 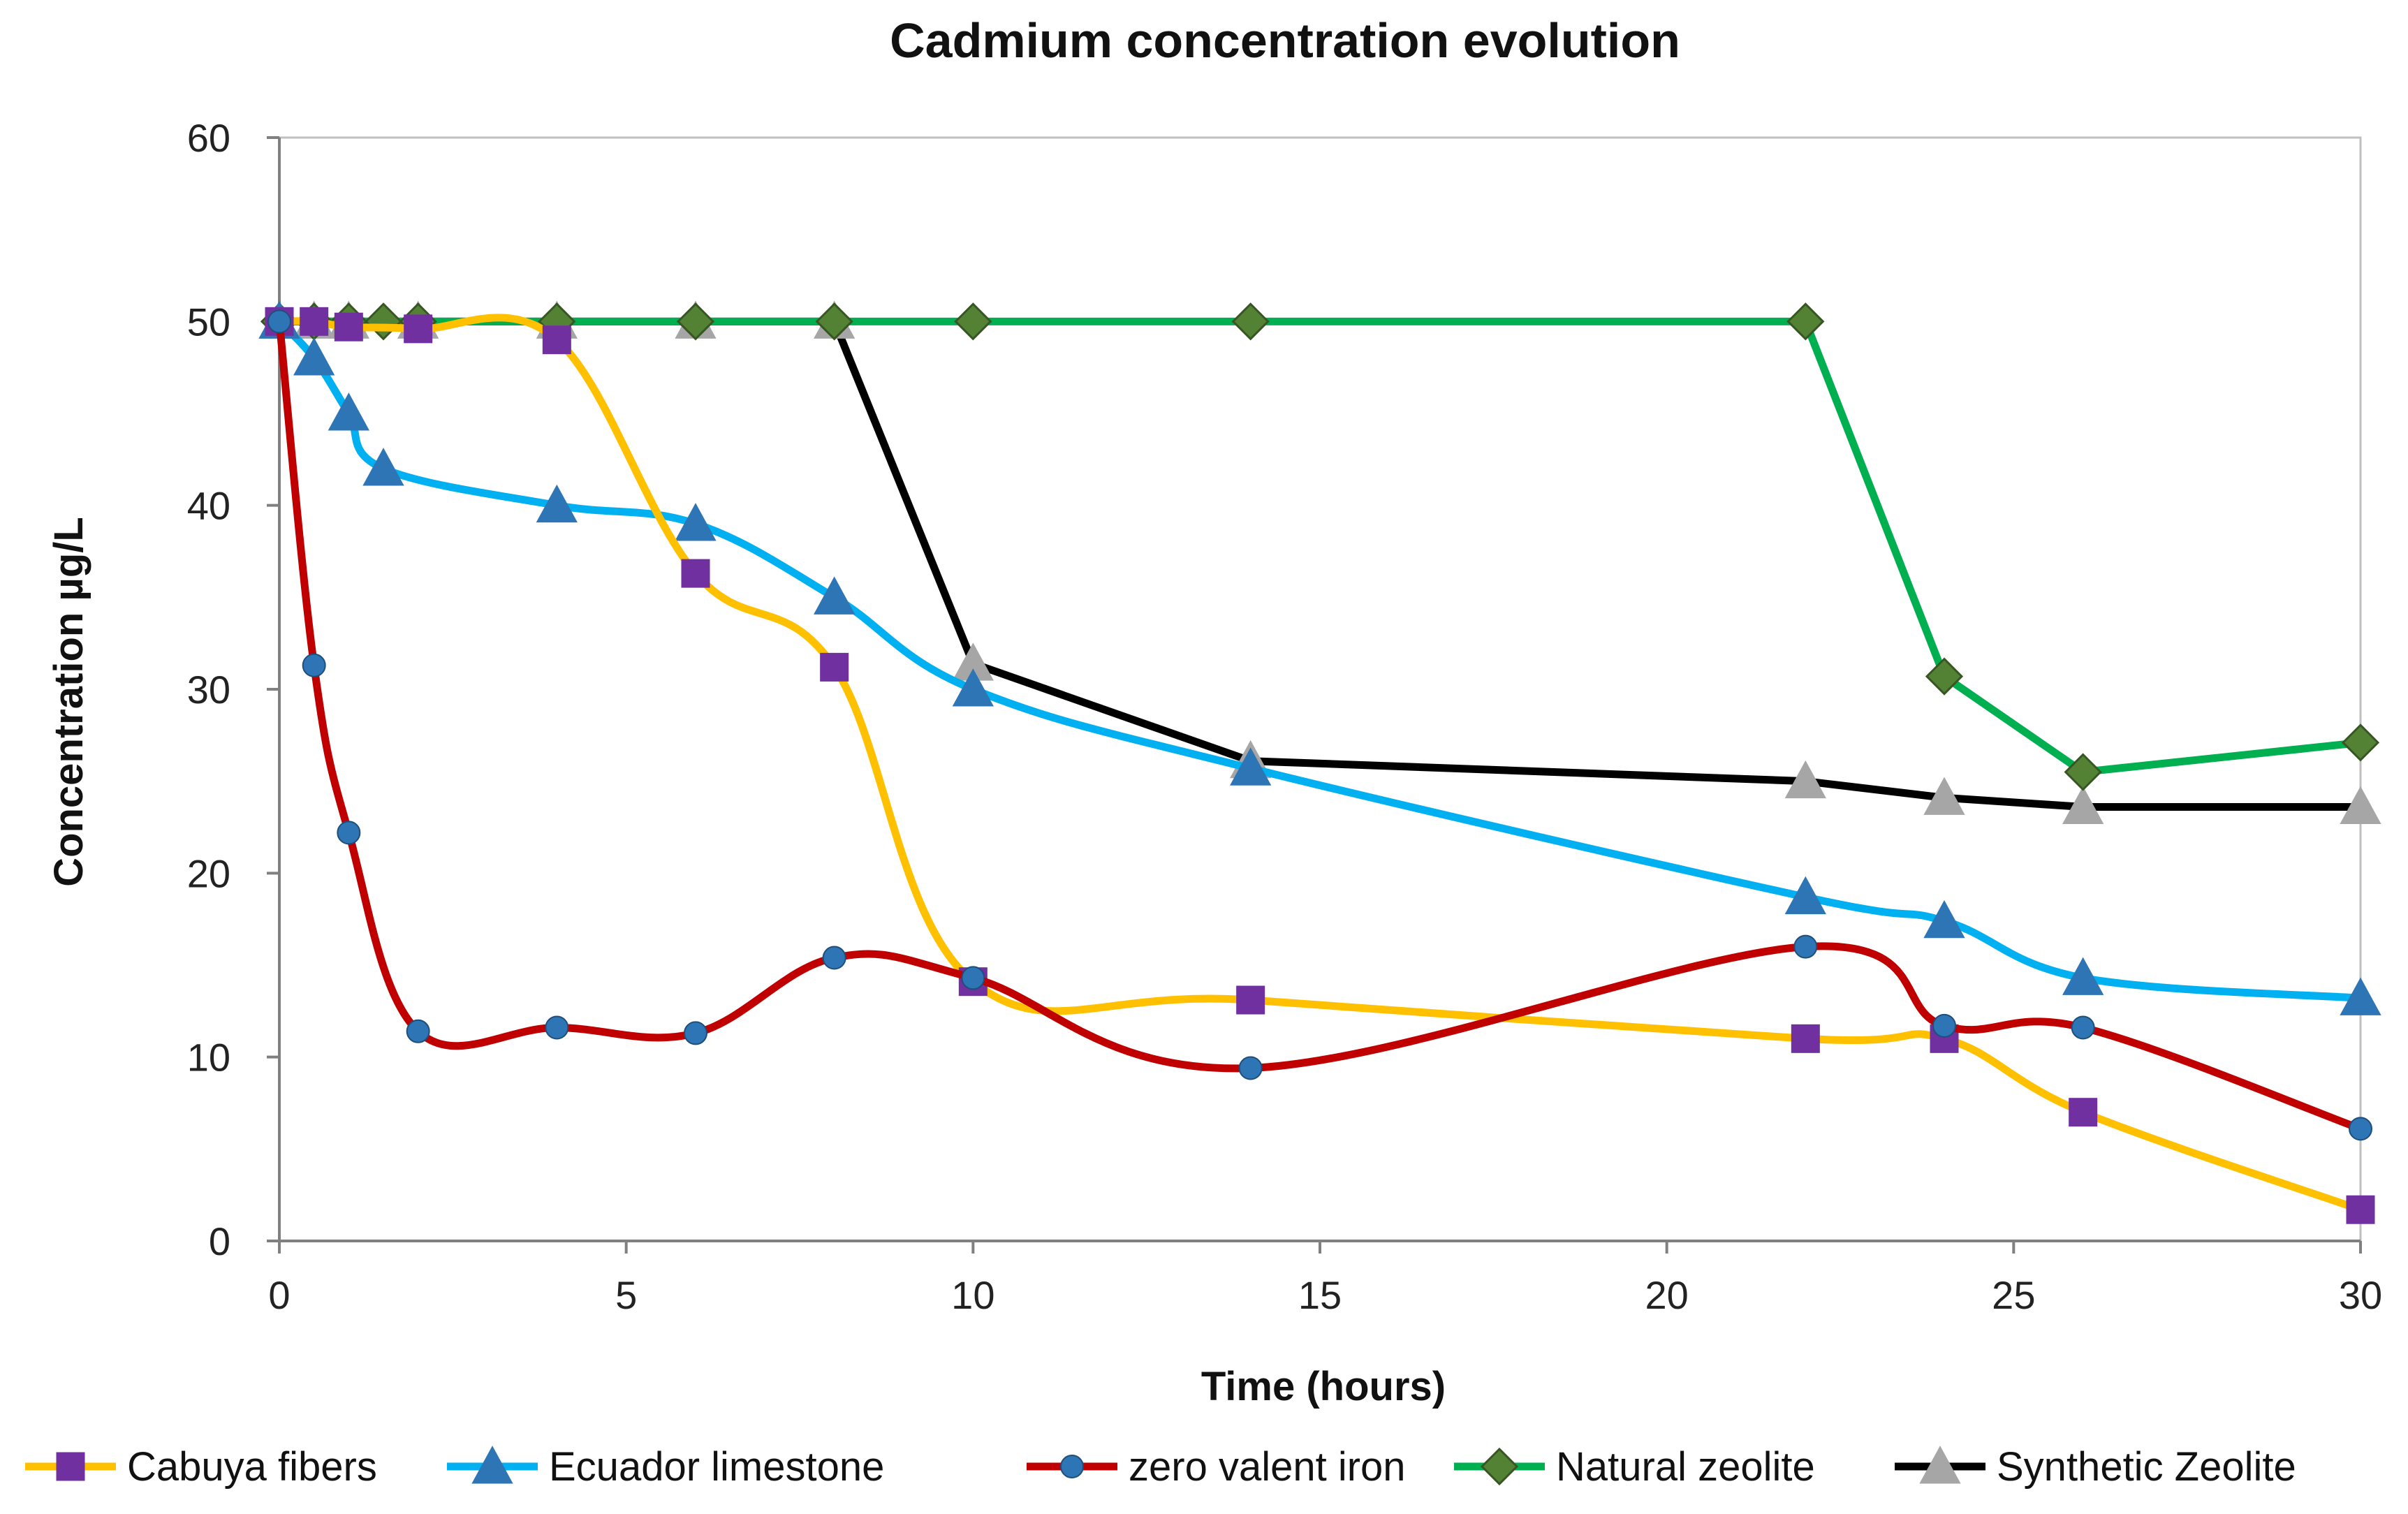 I want to click on y-tick-label: 50, so click(x=208, y=322).